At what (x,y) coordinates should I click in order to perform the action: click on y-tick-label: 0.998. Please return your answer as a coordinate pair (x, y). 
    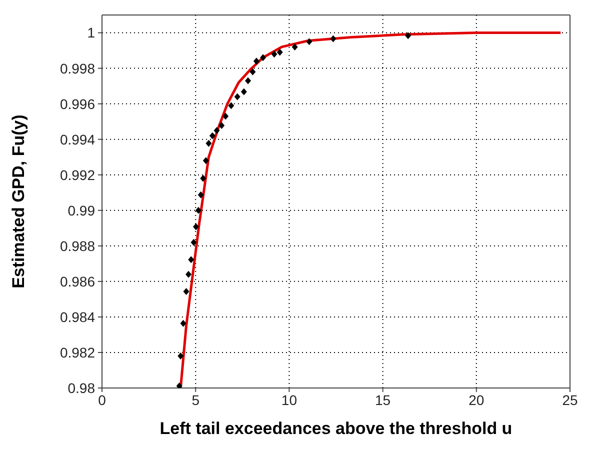
    Looking at the image, I should click on (78, 68).